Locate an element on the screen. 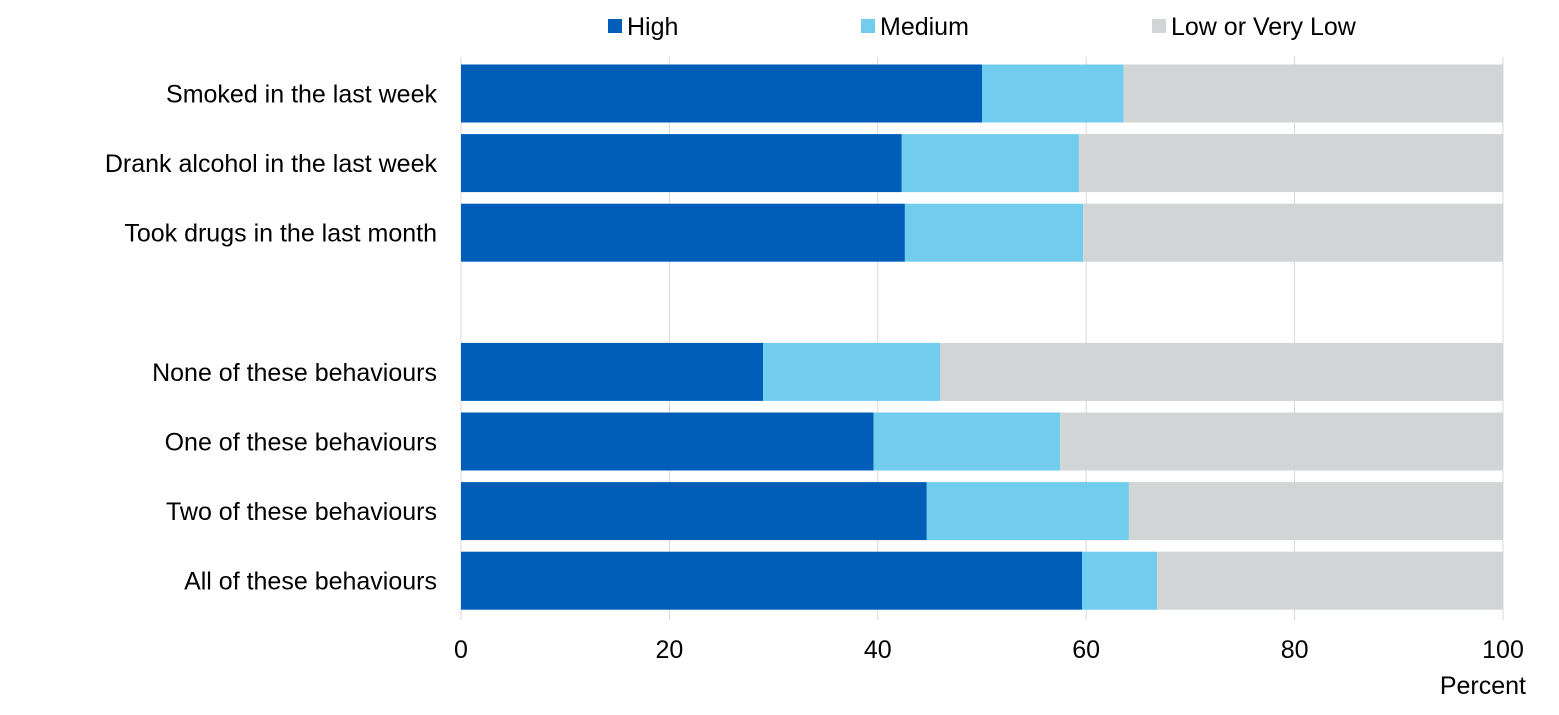 This screenshot has height=715, width=1559. x-tick-label: 40 is located at coordinates (878, 650).